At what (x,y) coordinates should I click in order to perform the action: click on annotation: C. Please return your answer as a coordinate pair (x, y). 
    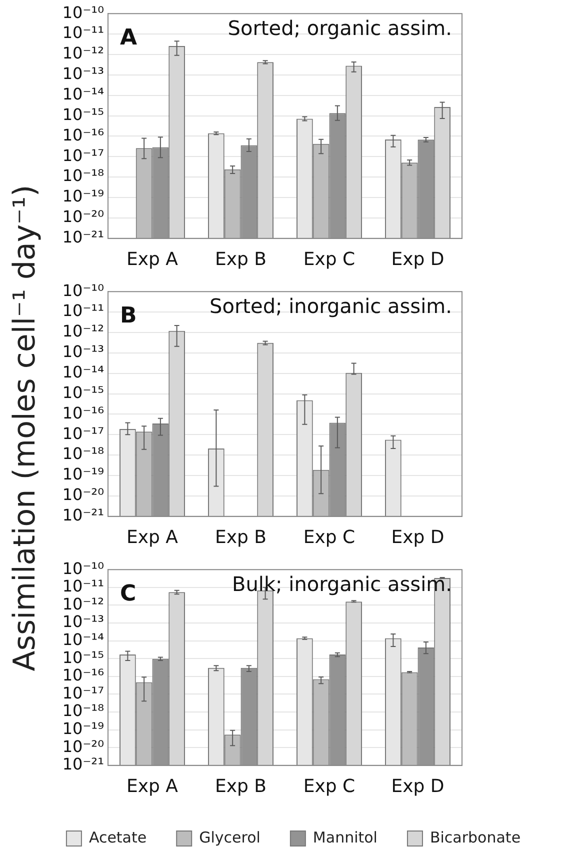
    Looking at the image, I should click on (128, 593).